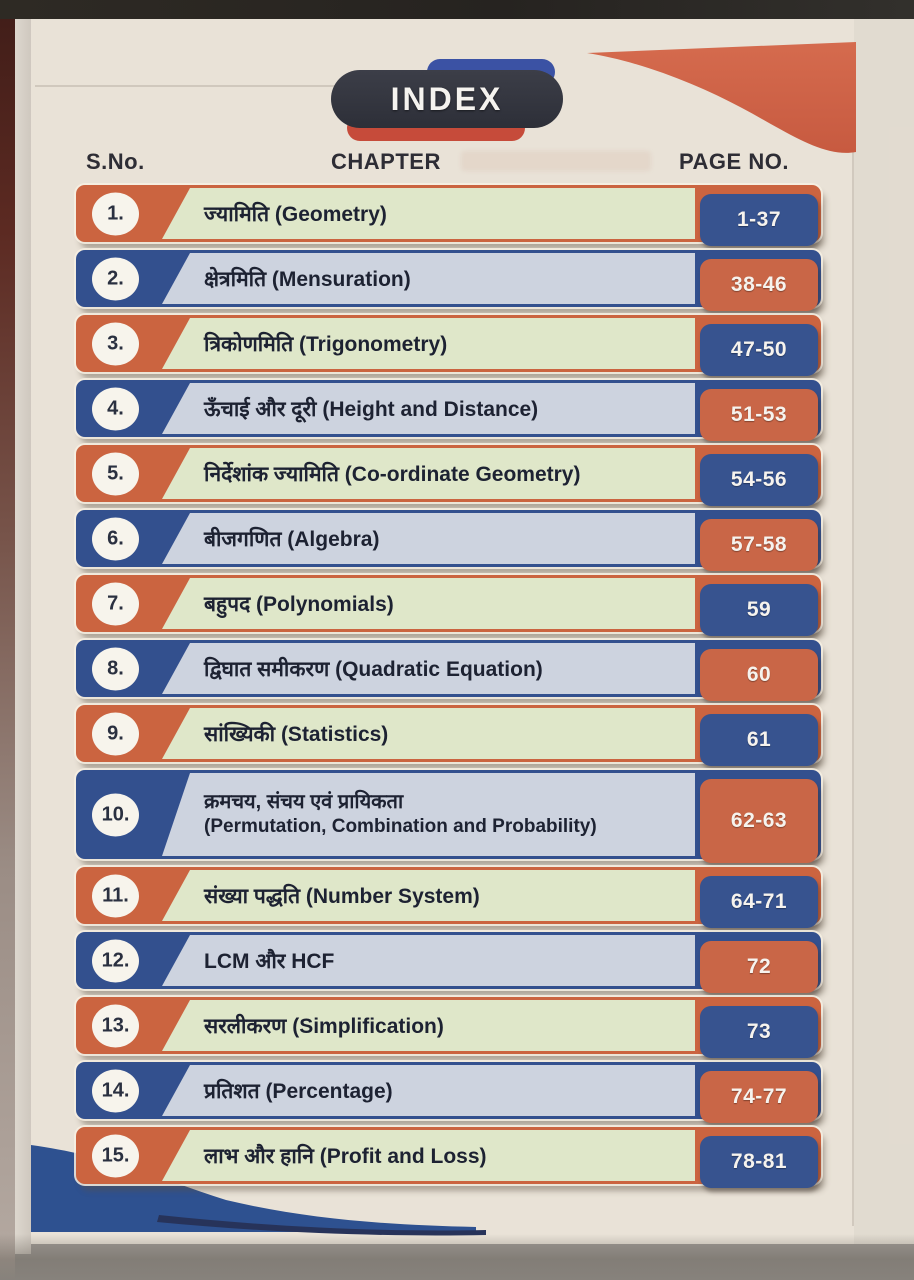 The image size is (914, 1280). I want to click on page-number-badge: 78-81, so click(759, 1162).